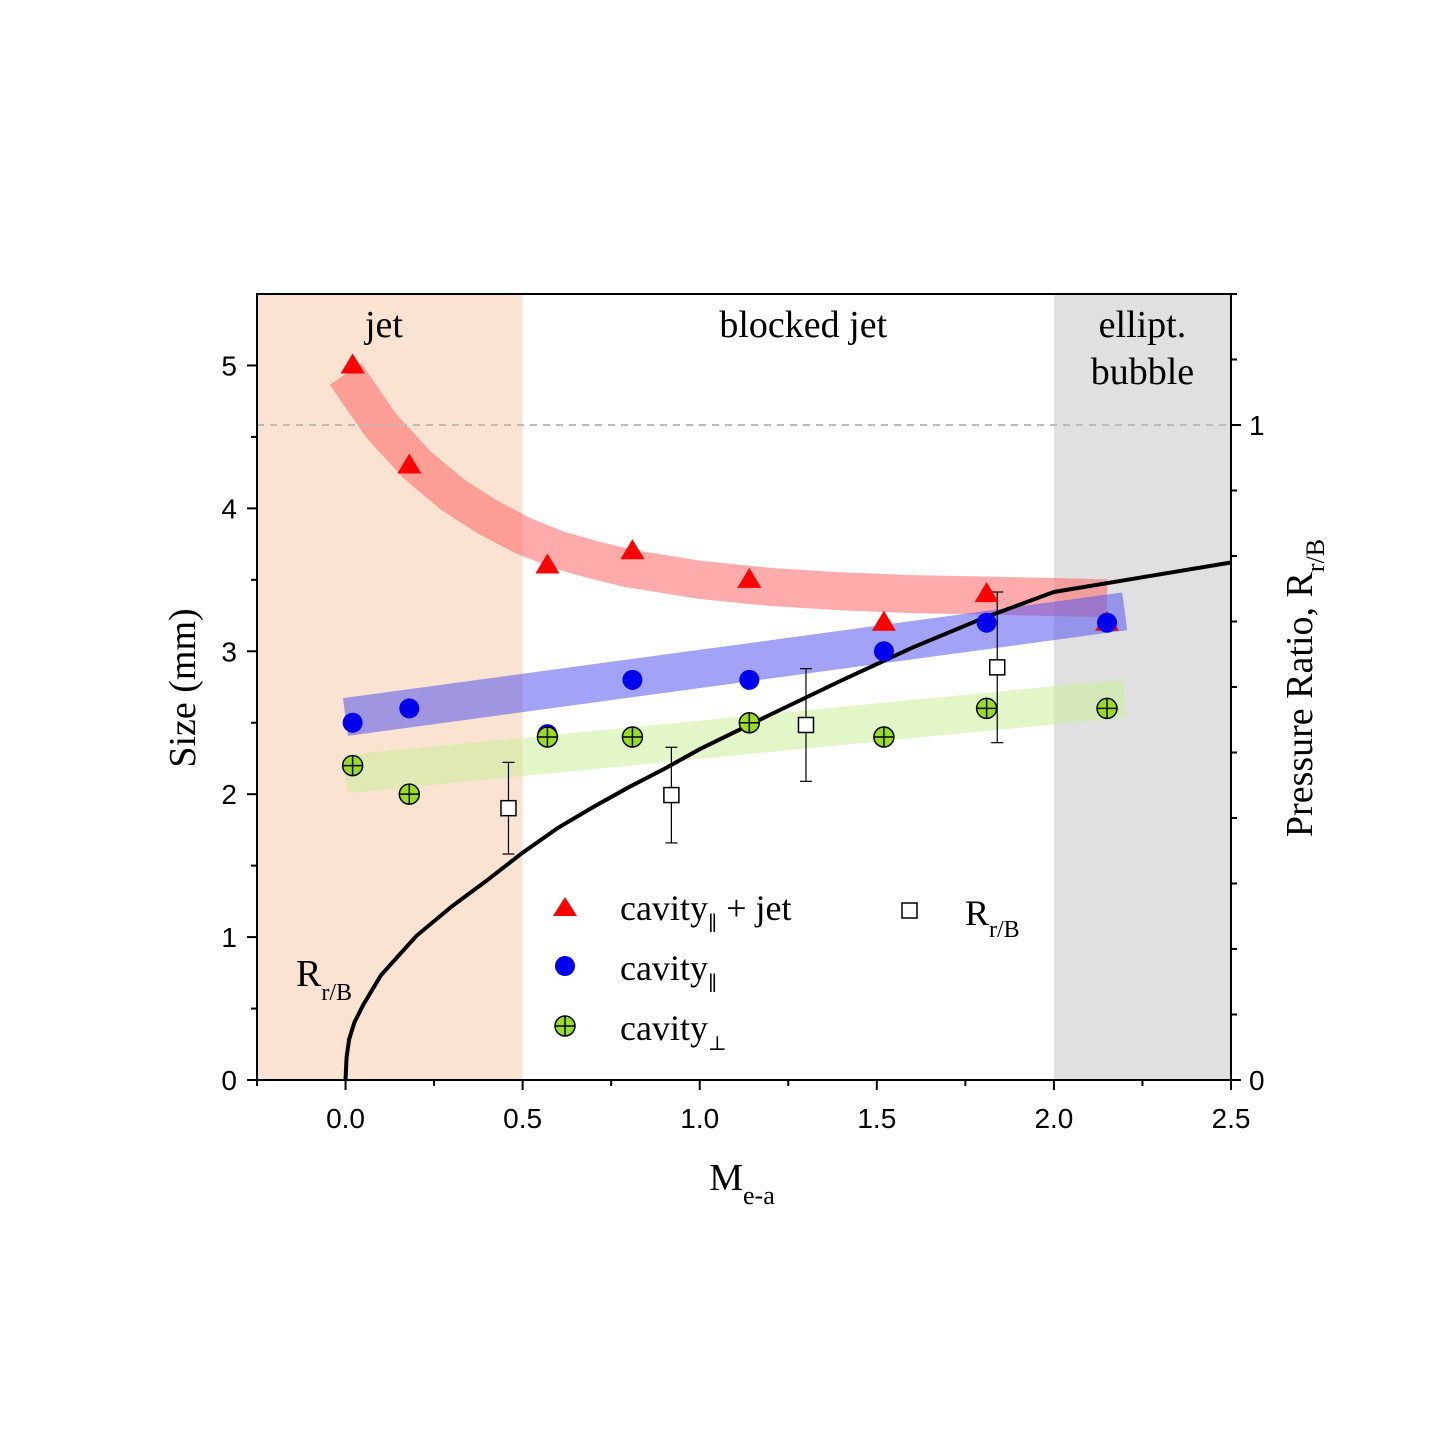 Image resolution: width=1429 pixels, height=1429 pixels. Describe the element at coordinates (876, 1118) in the screenshot. I see `x-tick-label: 1.5` at that location.